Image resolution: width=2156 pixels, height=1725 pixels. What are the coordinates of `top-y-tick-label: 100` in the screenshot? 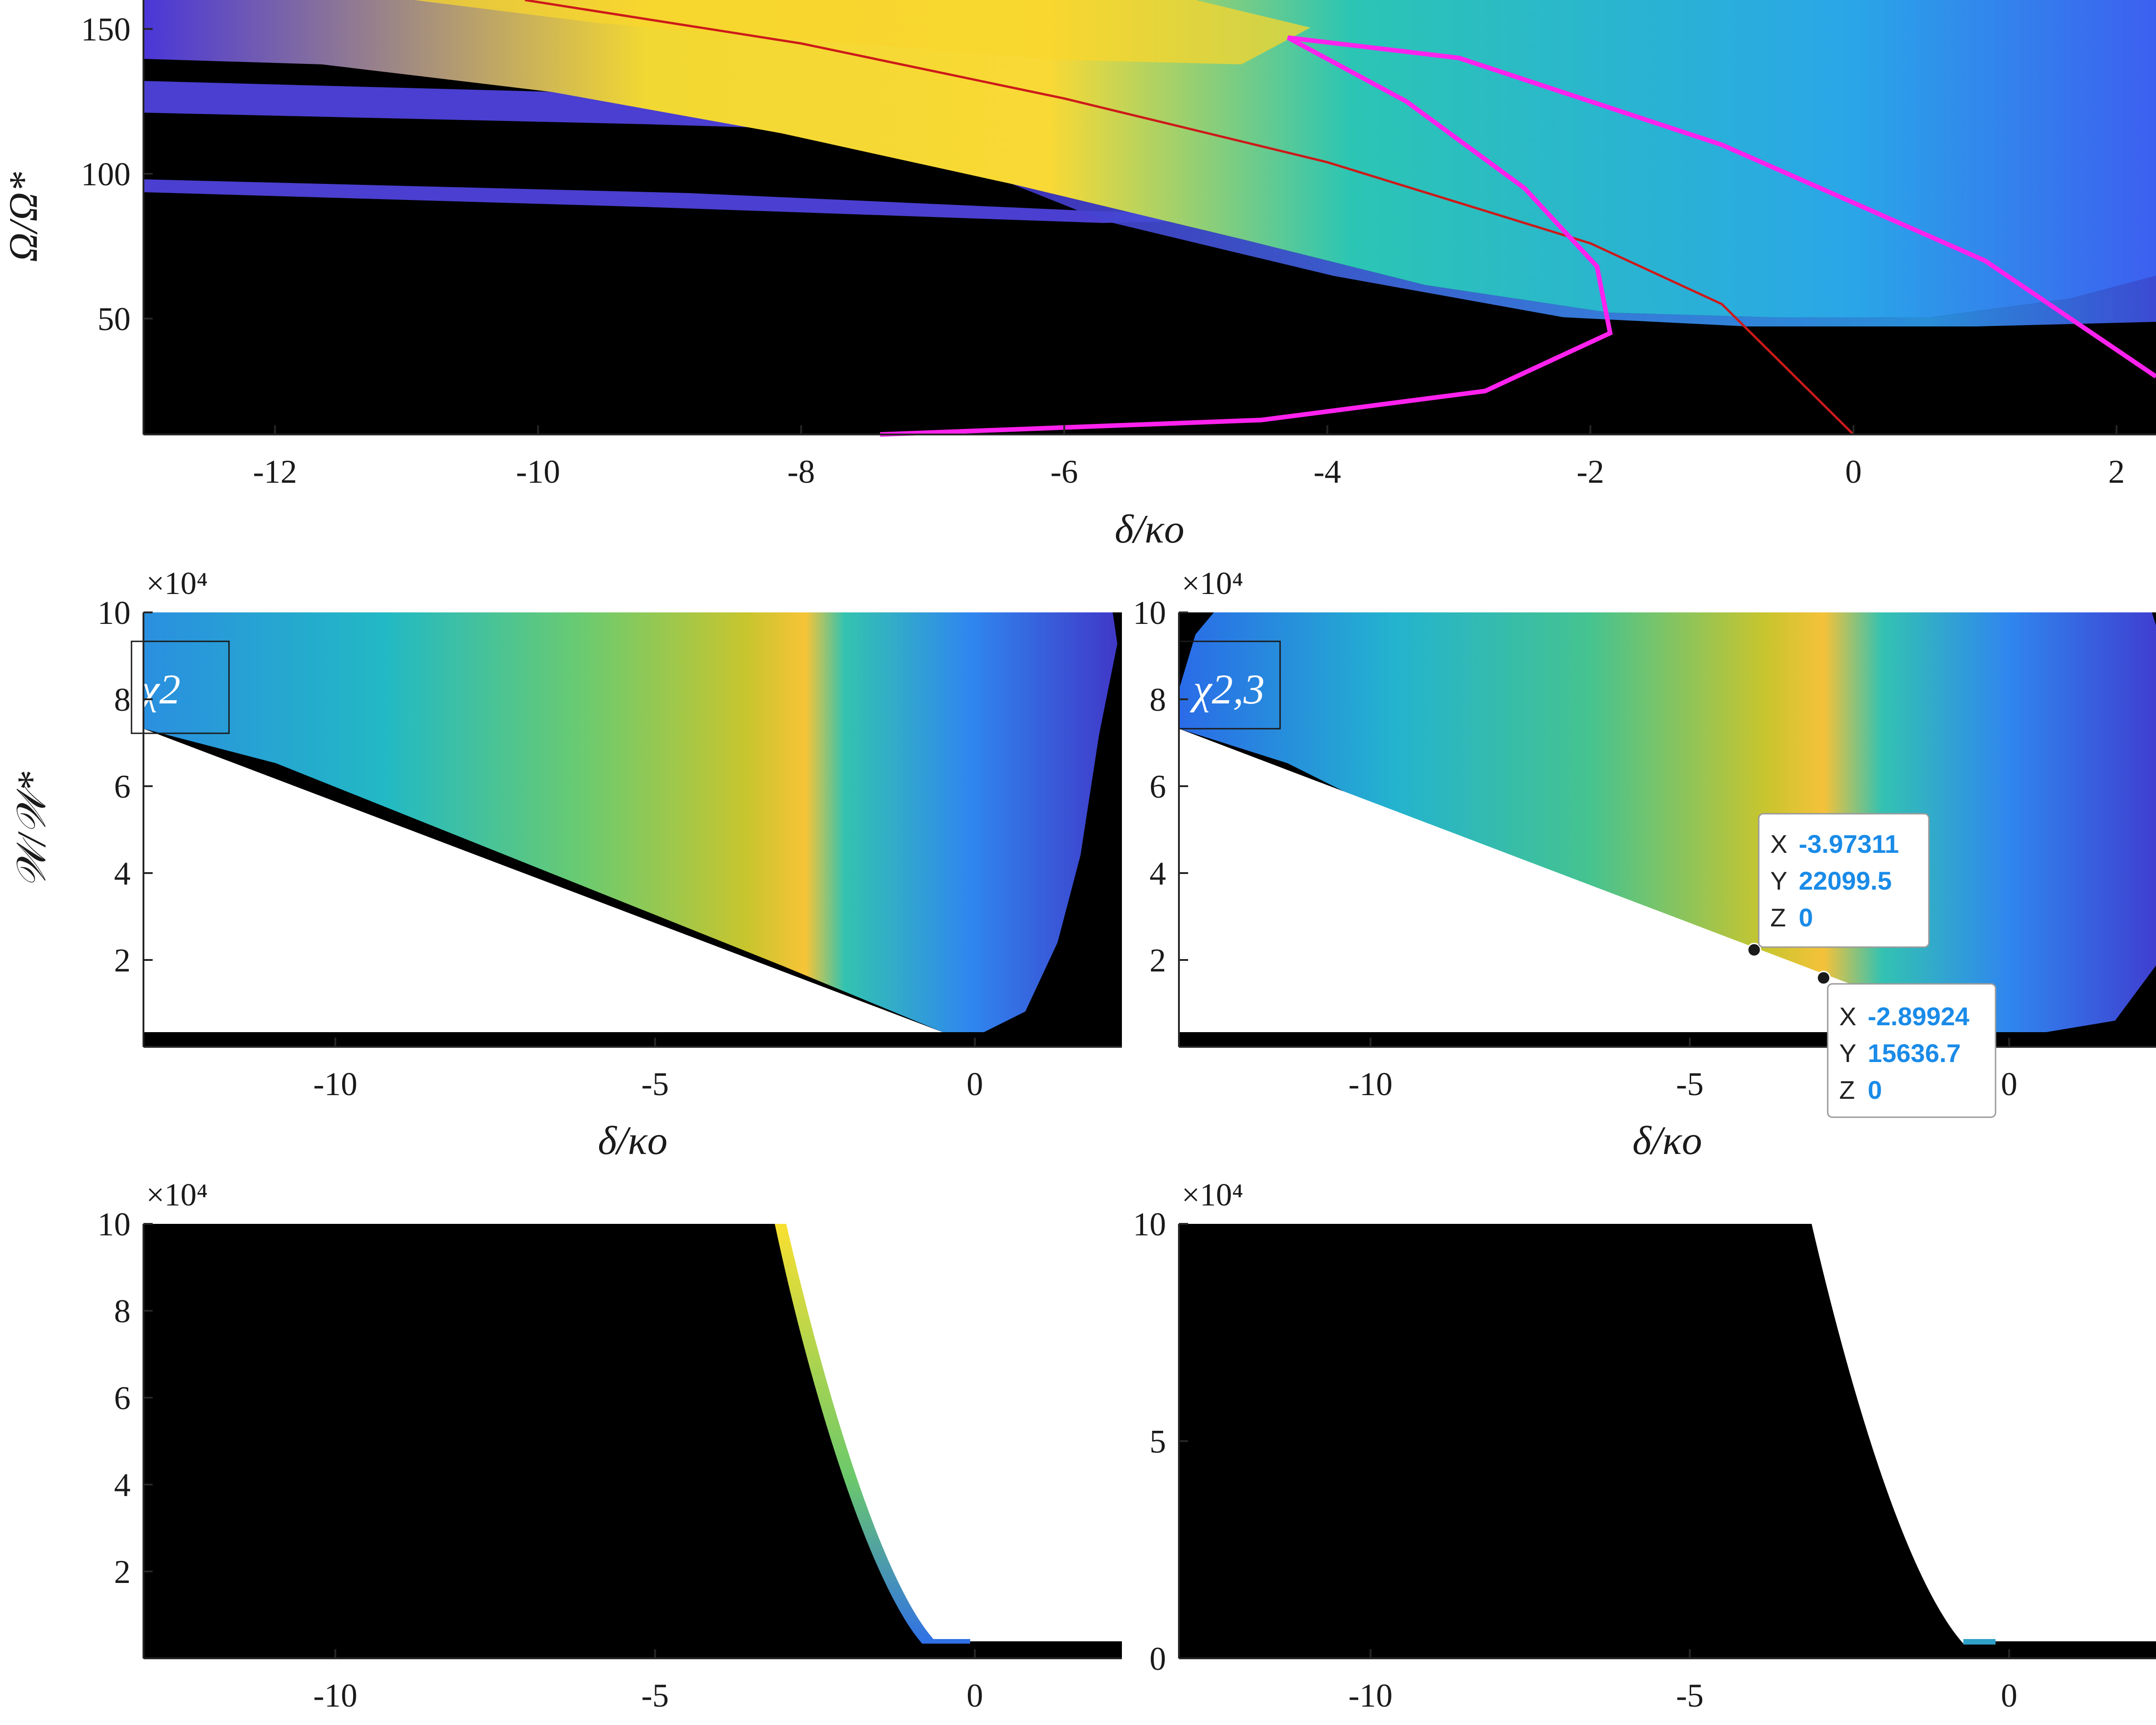 It's located at (106, 174).